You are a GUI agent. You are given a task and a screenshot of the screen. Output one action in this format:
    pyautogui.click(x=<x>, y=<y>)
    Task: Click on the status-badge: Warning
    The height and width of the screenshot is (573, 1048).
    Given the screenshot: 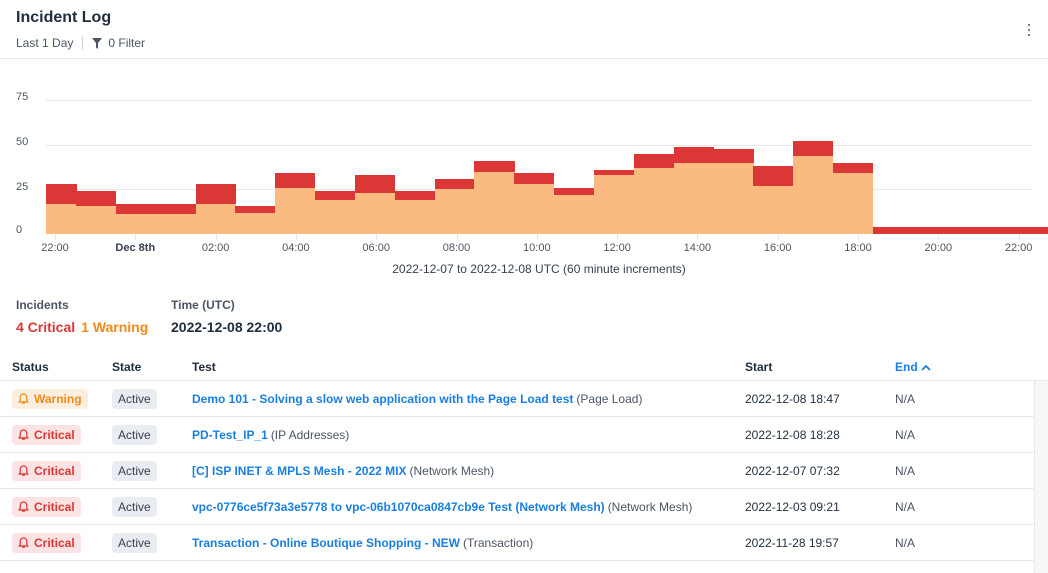 What is the action you would take?
    pyautogui.click(x=50, y=399)
    